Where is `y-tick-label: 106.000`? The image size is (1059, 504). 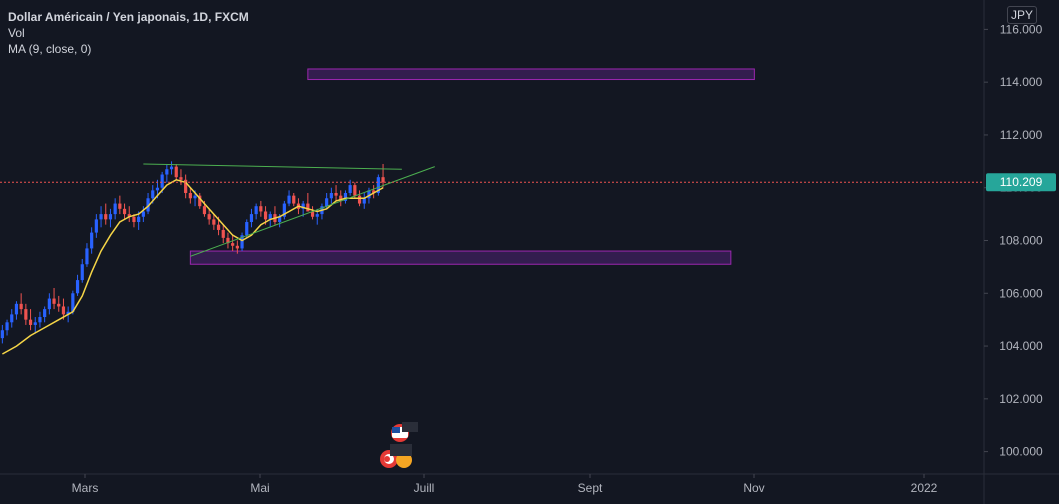 y-tick-label: 106.000 is located at coordinates (1021, 293).